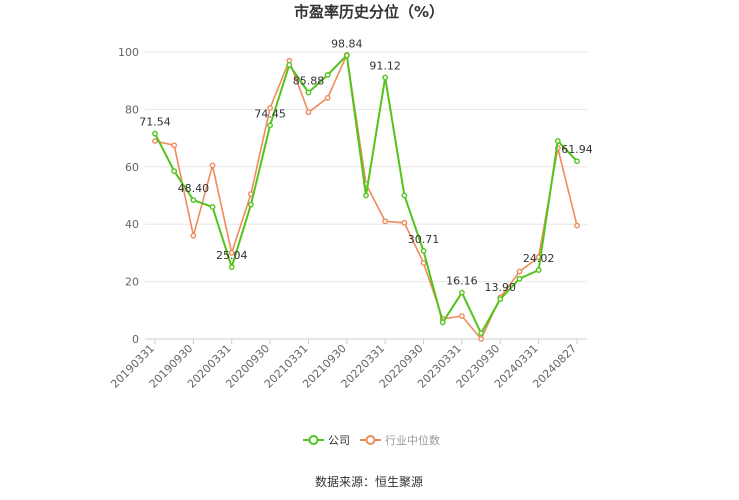 The width and height of the screenshot is (739, 500). What do you see at coordinates (462, 281) in the screenshot?
I see `data-label: 16.16` at bounding box center [462, 281].